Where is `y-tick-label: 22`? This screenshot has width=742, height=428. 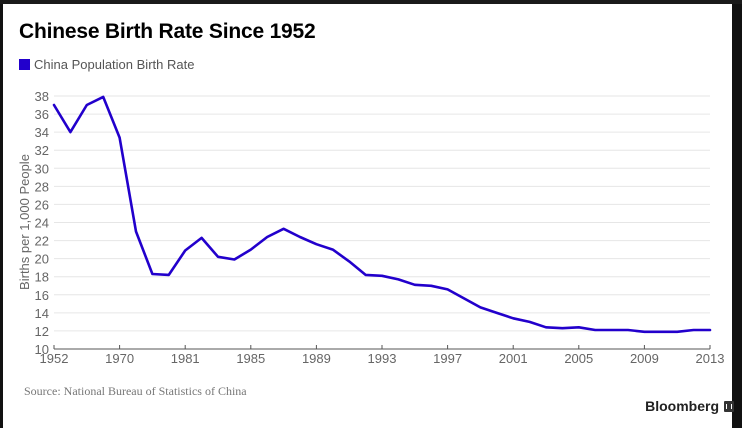 y-tick-label: 22 is located at coordinates (42, 241).